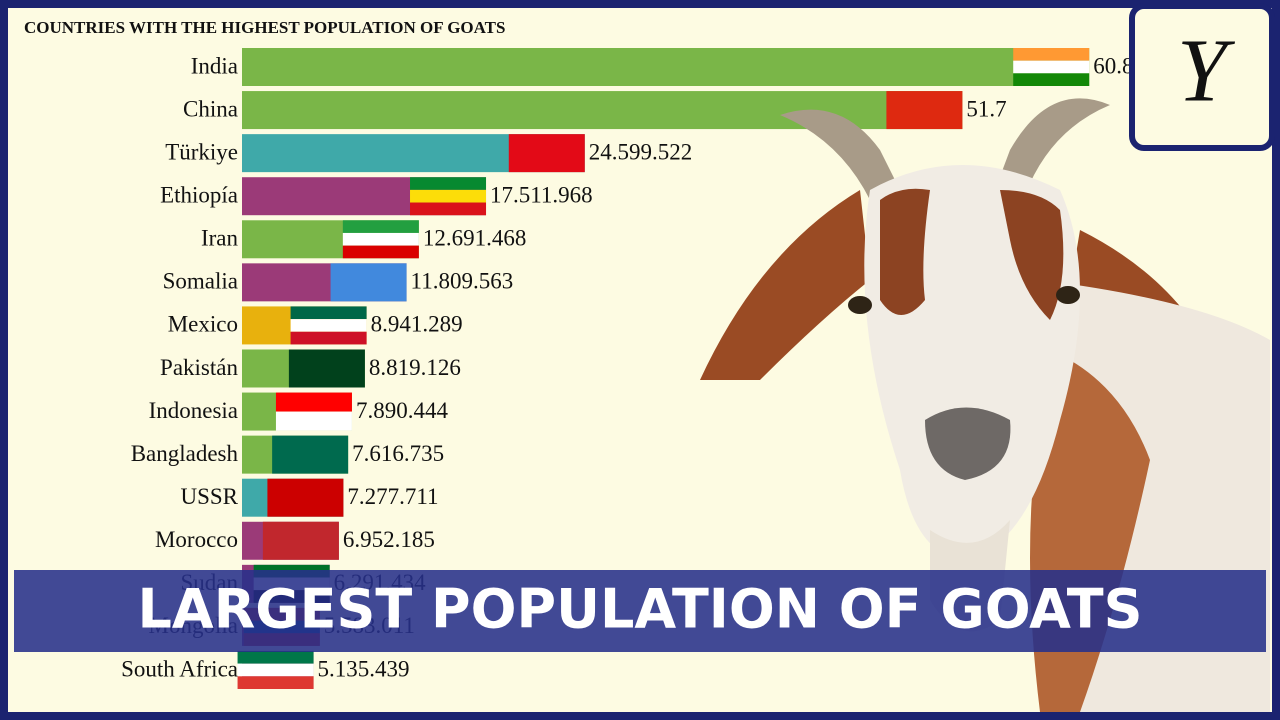  What do you see at coordinates (541, 194) in the screenshot?
I see `value-label: 17.511.968` at bounding box center [541, 194].